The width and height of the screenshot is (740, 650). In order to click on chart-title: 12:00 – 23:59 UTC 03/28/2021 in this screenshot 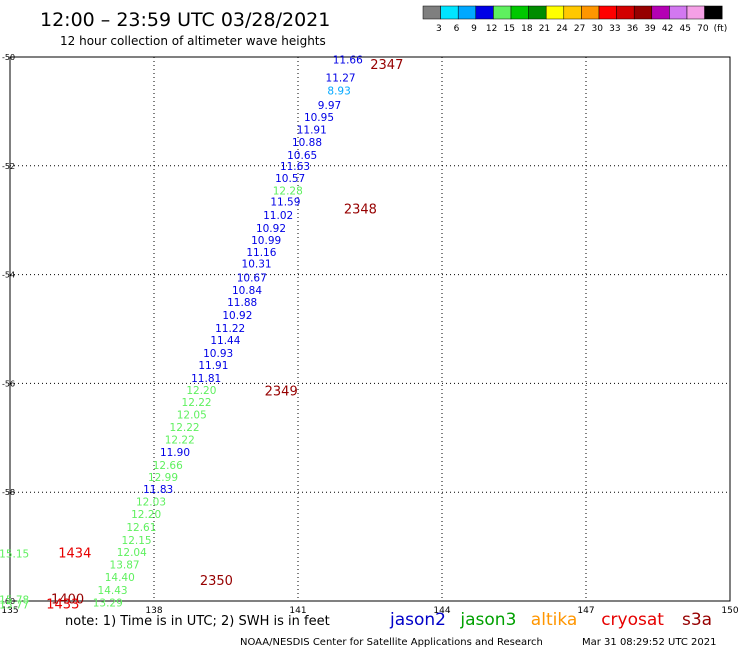, I will do `click(185, 20)`.